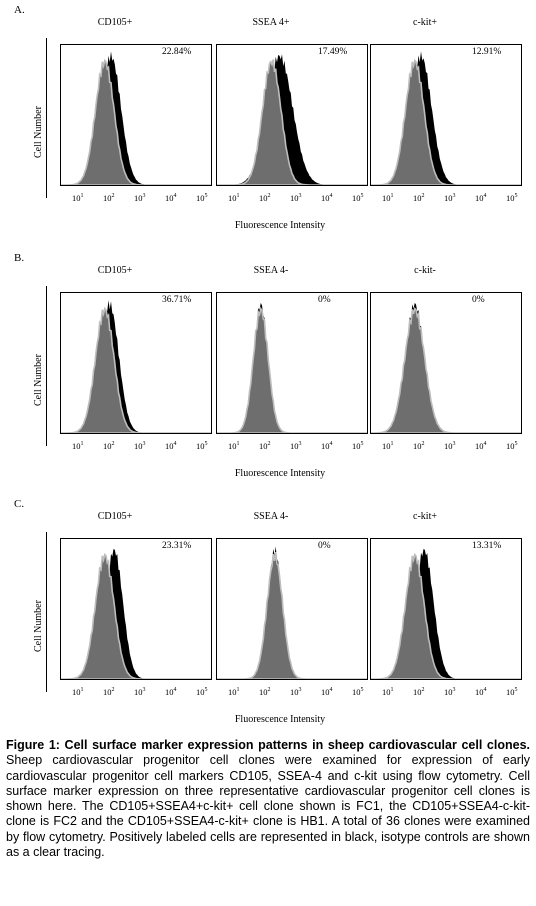  I want to click on percent-positive: 22.84%, so click(177, 52).